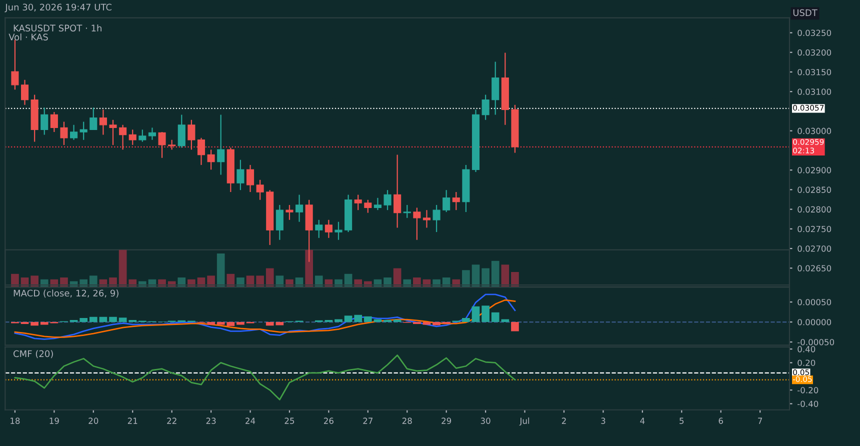 Image resolution: width=860 pixels, height=446 pixels. I want to click on y-tick-label: 0.03150, so click(815, 72).